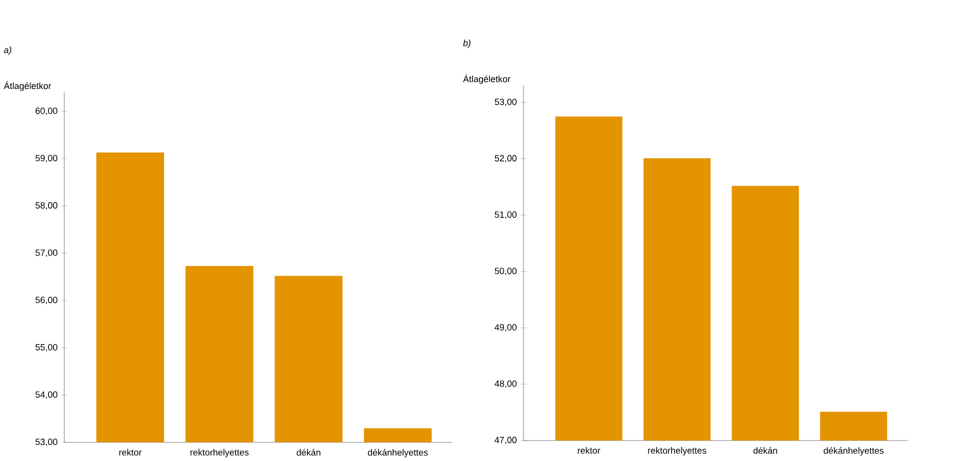  Describe the element at coordinates (505, 159) in the screenshot. I see `y-tick-label: 52,00` at that location.